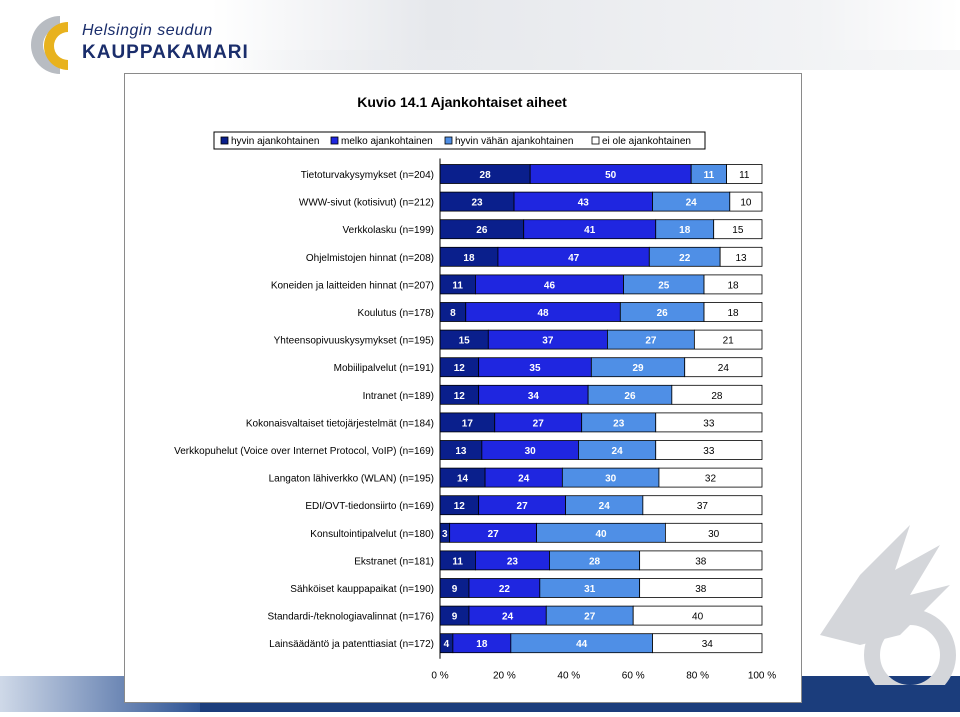 This screenshot has width=960, height=717. What do you see at coordinates (703, 506) in the screenshot?
I see `data-label: 37` at bounding box center [703, 506].